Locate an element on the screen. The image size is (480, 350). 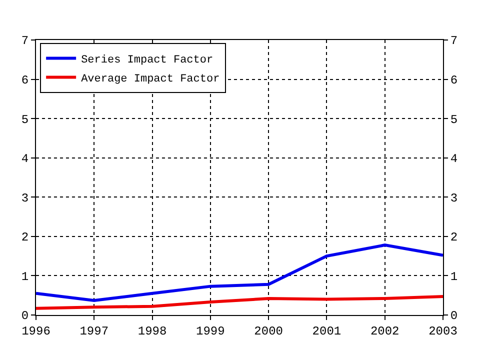
x-tick-label: 1998 is located at coordinates (152, 331).